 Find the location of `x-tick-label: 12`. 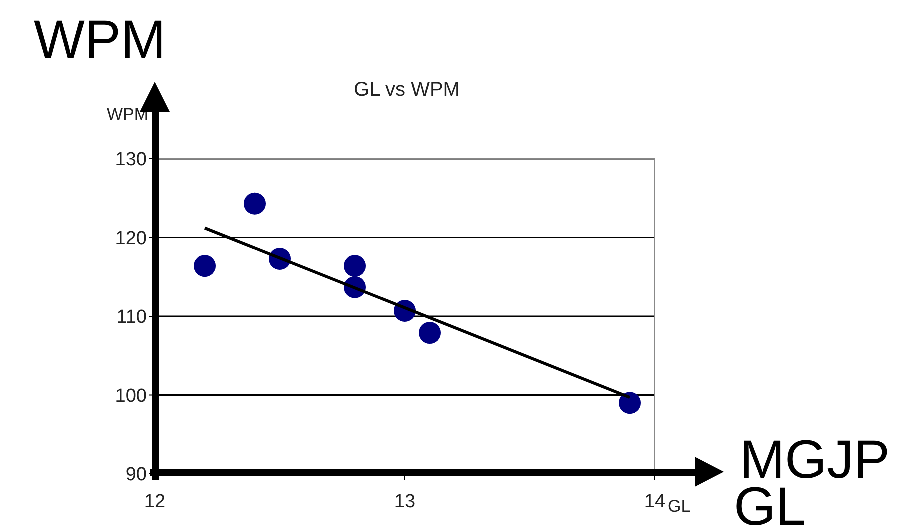

x-tick-label: 12 is located at coordinates (155, 501).